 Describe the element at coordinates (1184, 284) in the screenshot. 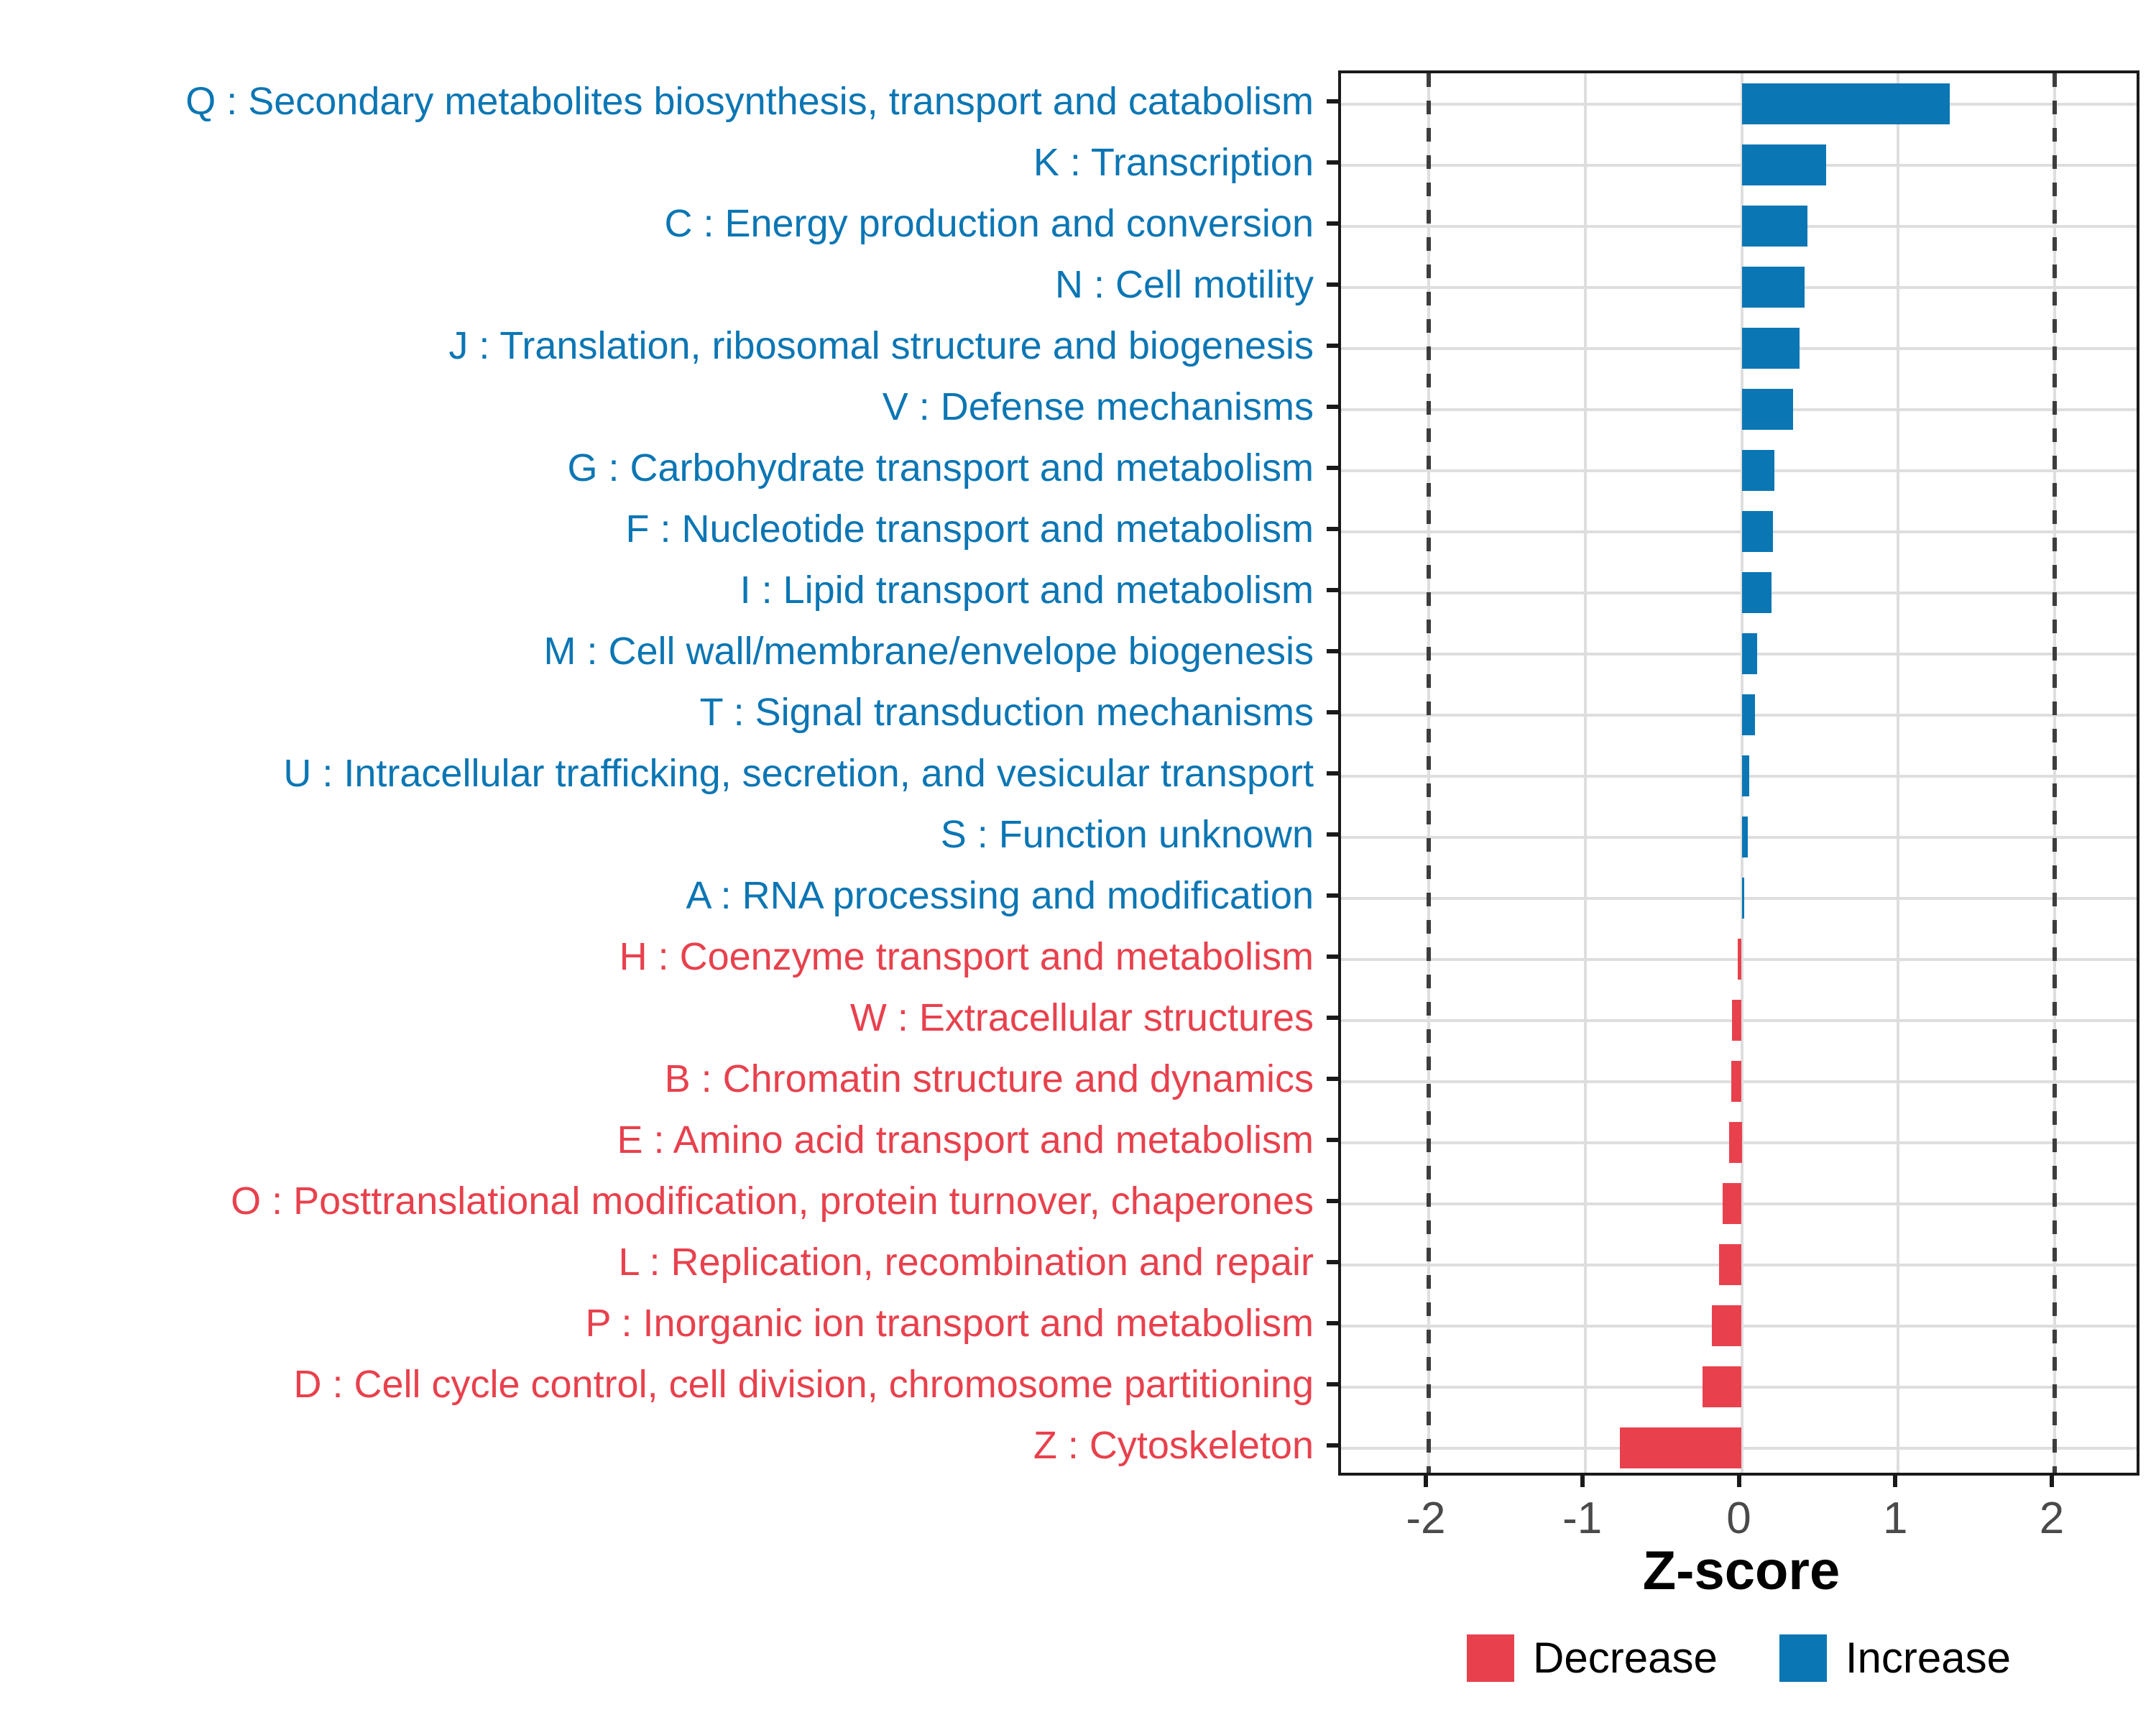

I see `category-label: N : Cell motility` at that location.